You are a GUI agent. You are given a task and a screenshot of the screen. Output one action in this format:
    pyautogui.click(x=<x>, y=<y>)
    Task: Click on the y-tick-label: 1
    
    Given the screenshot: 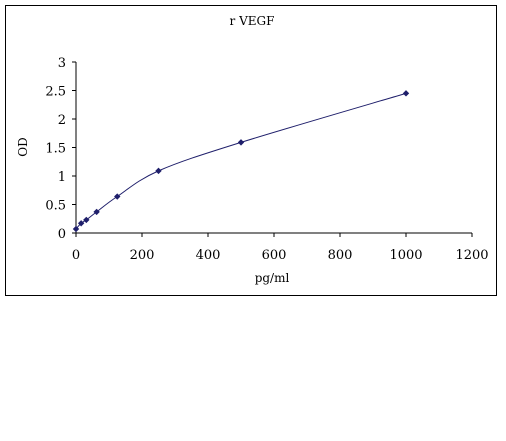 What is the action you would take?
    pyautogui.click(x=62, y=177)
    